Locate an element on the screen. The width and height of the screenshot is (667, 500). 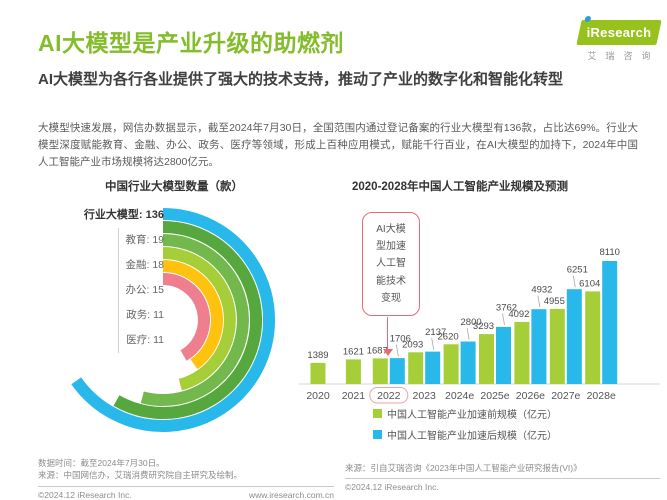
leader-line-2022 is located at coordinates (397, 350).